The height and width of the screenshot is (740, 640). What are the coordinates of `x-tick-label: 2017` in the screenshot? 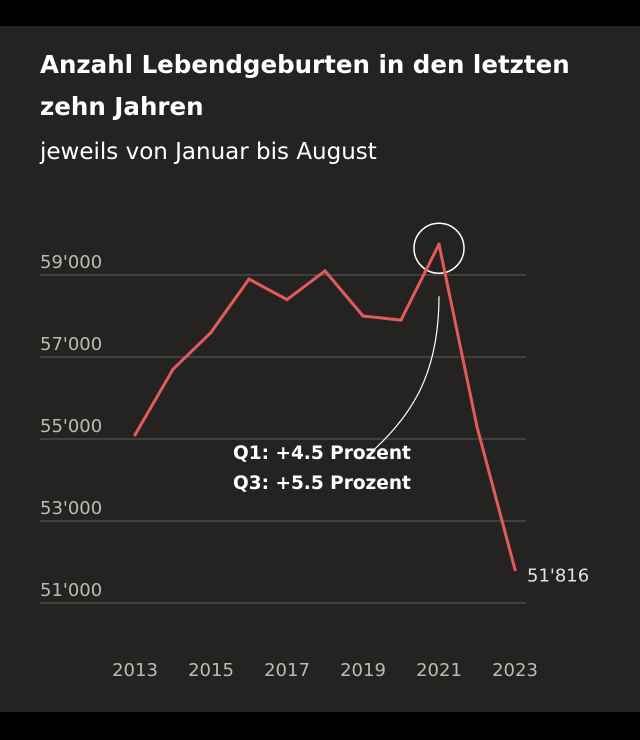 It's located at (287, 670).